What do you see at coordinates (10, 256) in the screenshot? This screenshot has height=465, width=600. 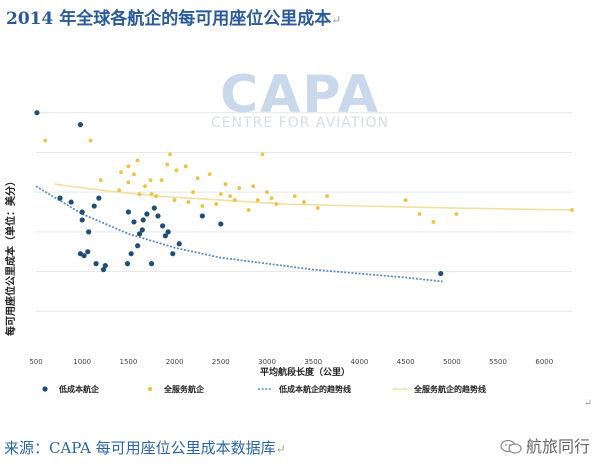 I see `y-axis-label: 每可用座位公里成本（单位：美分）` at bounding box center [10, 256].